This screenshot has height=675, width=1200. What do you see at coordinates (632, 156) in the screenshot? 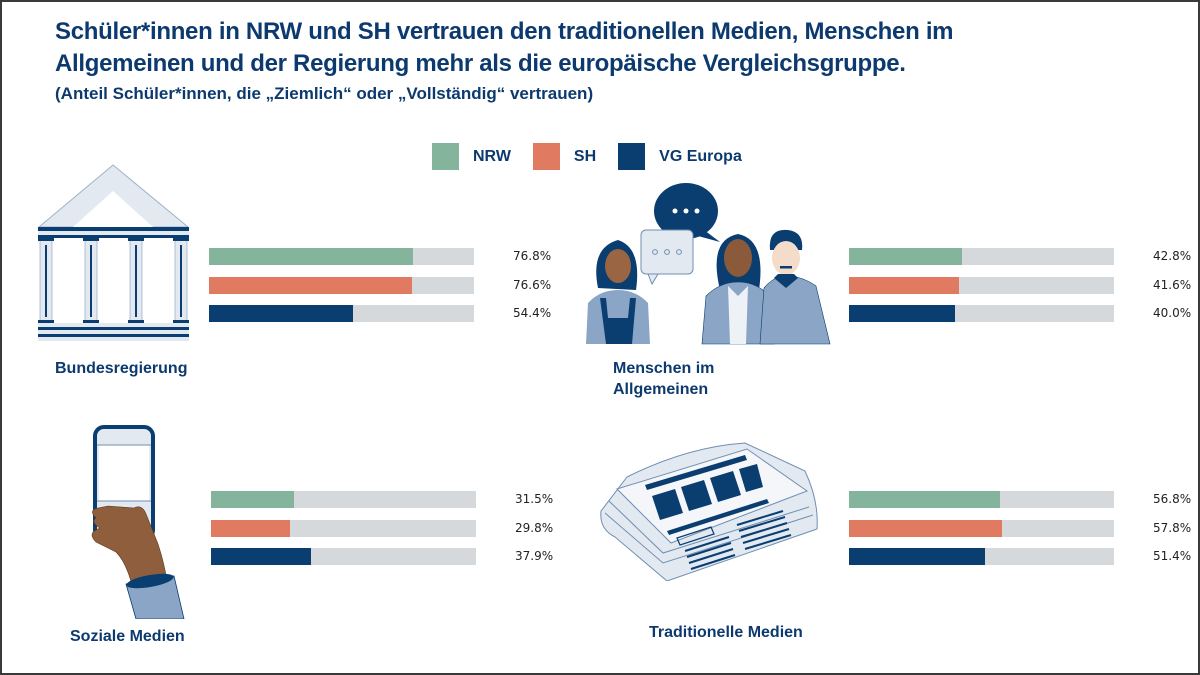
I see `legend-swatch-vg-europa` at bounding box center [632, 156].